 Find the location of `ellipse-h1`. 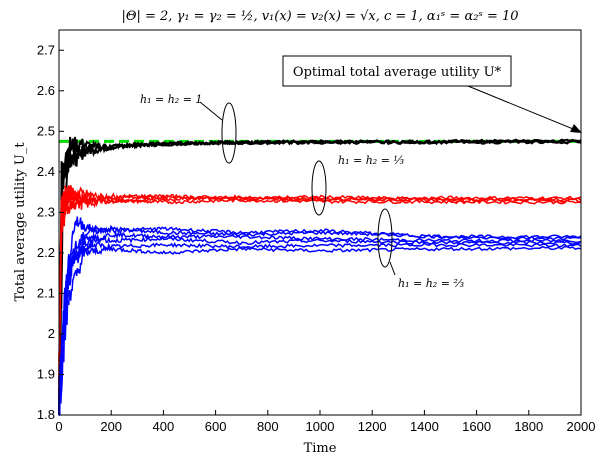

ellipse-h1 is located at coordinates (229, 133).